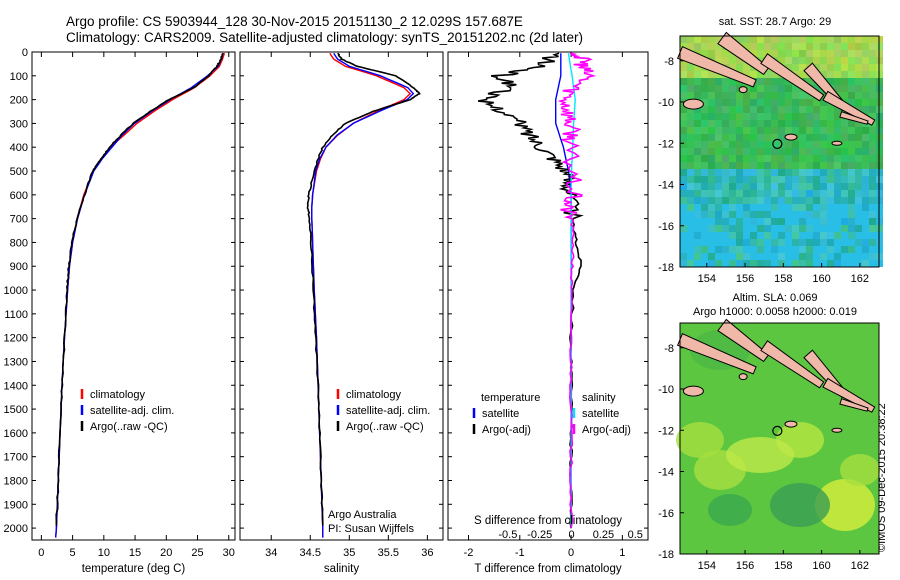 The image size is (900, 580). I want to click on map-y-tick-label: -10, so click(666, 390).